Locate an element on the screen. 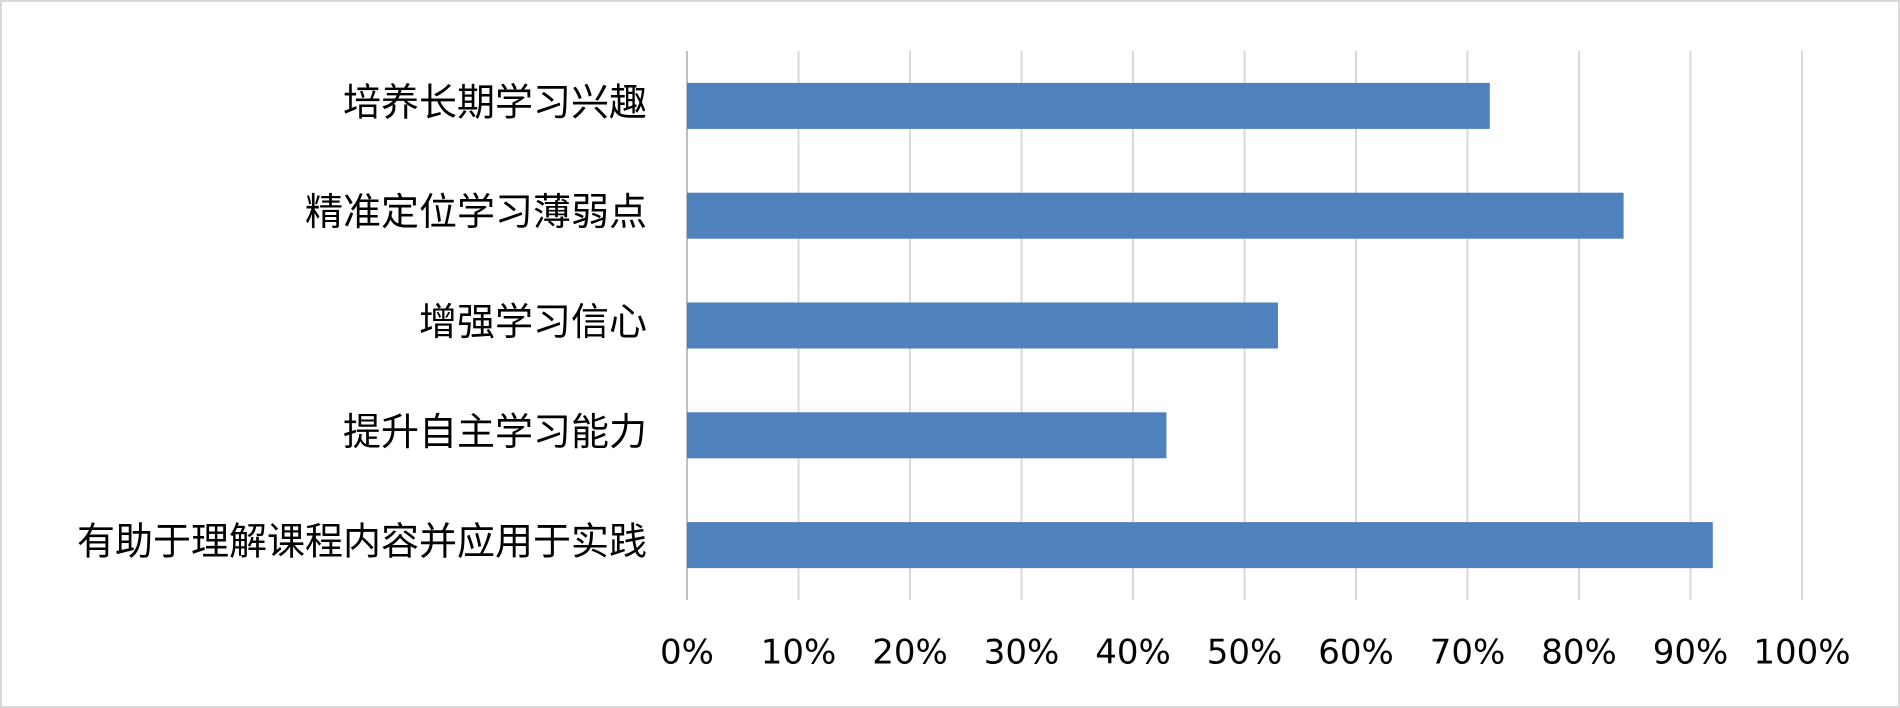 This screenshot has height=708, width=1900. x-tick-label: 30% is located at coordinates (1022, 653).